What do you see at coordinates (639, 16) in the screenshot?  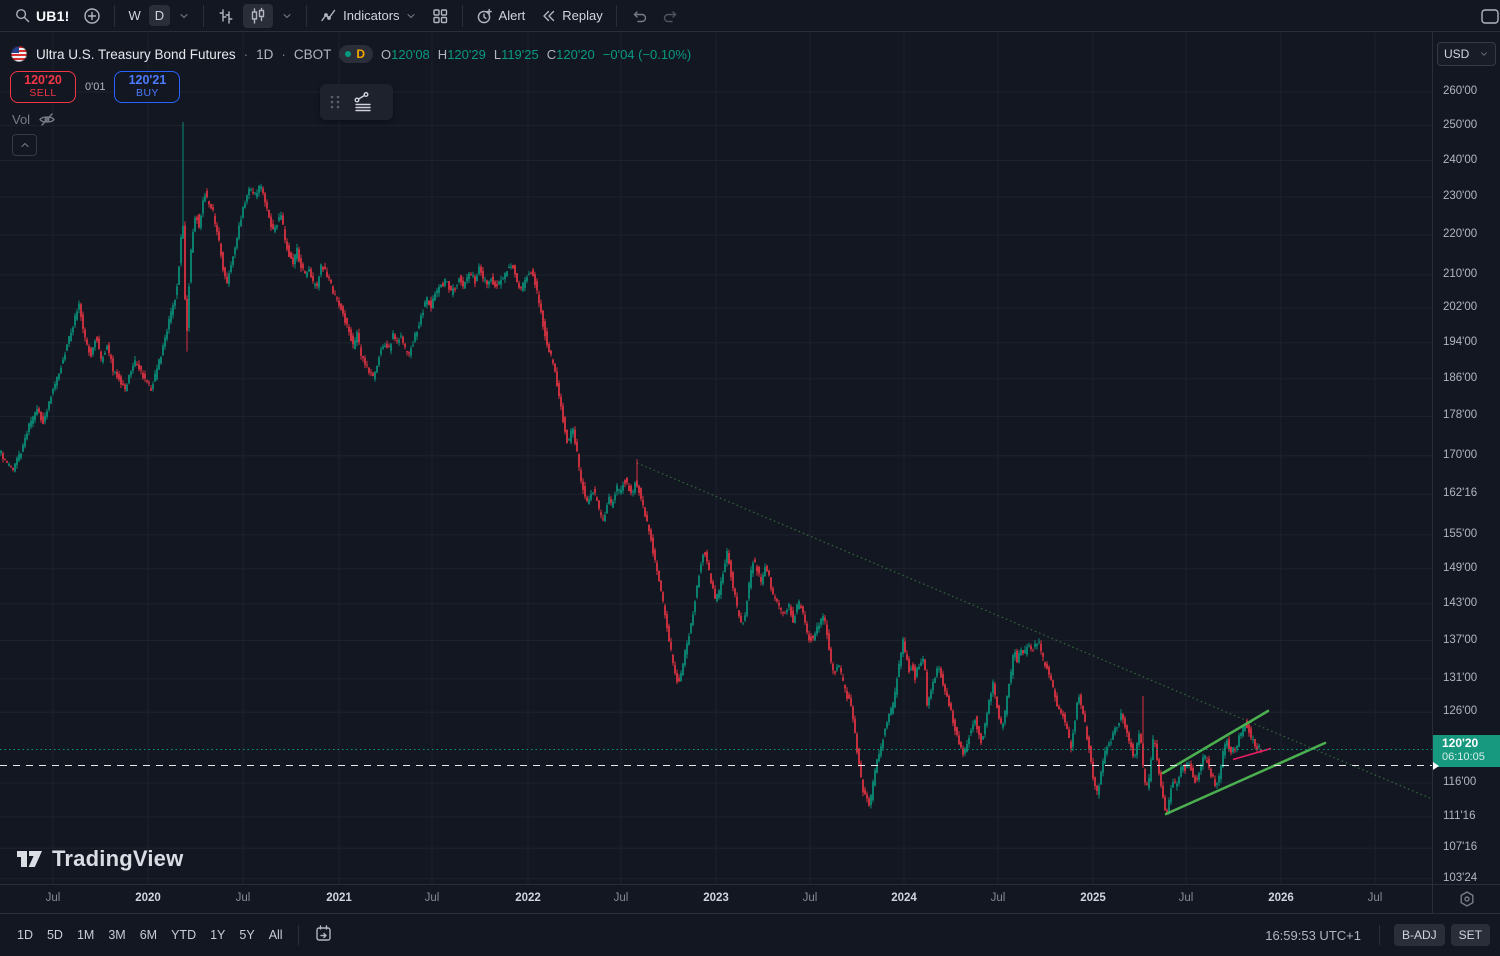 I see `undo-button` at bounding box center [639, 16].